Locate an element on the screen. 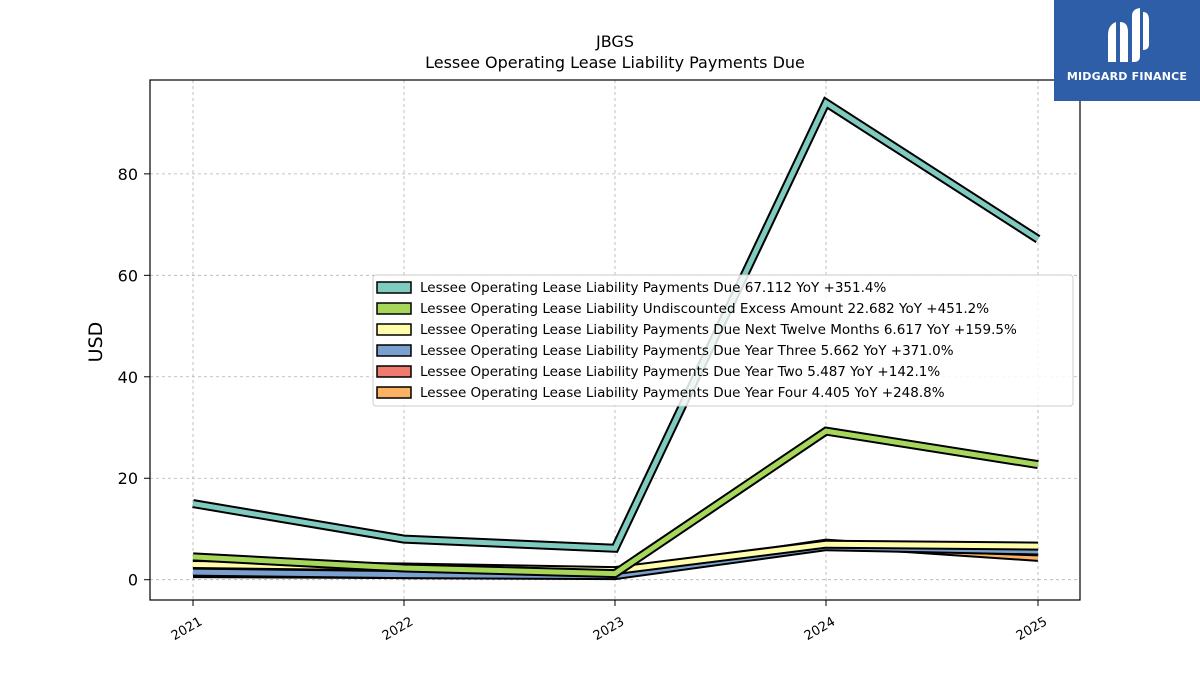  chart-title: JBGS is located at coordinates (614, 41).